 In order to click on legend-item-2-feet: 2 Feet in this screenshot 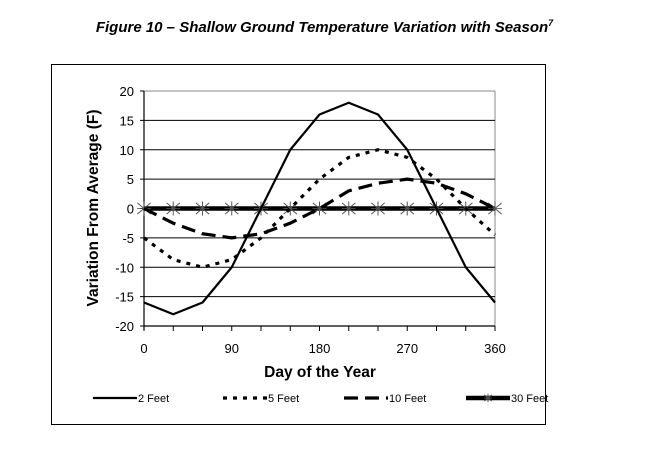, I will do `click(131, 399)`.